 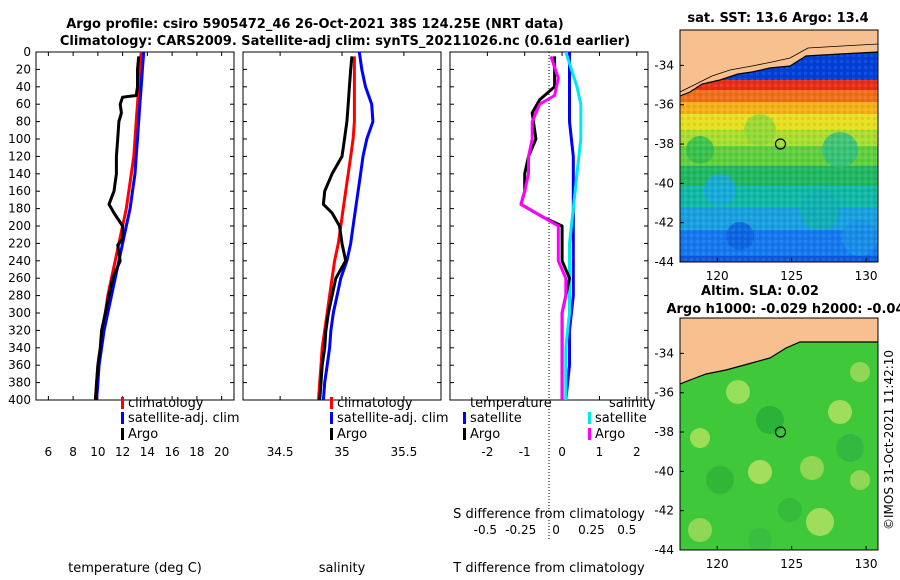 What do you see at coordinates (19, 348) in the screenshot?
I see `y-tick-label: 340` at bounding box center [19, 348].